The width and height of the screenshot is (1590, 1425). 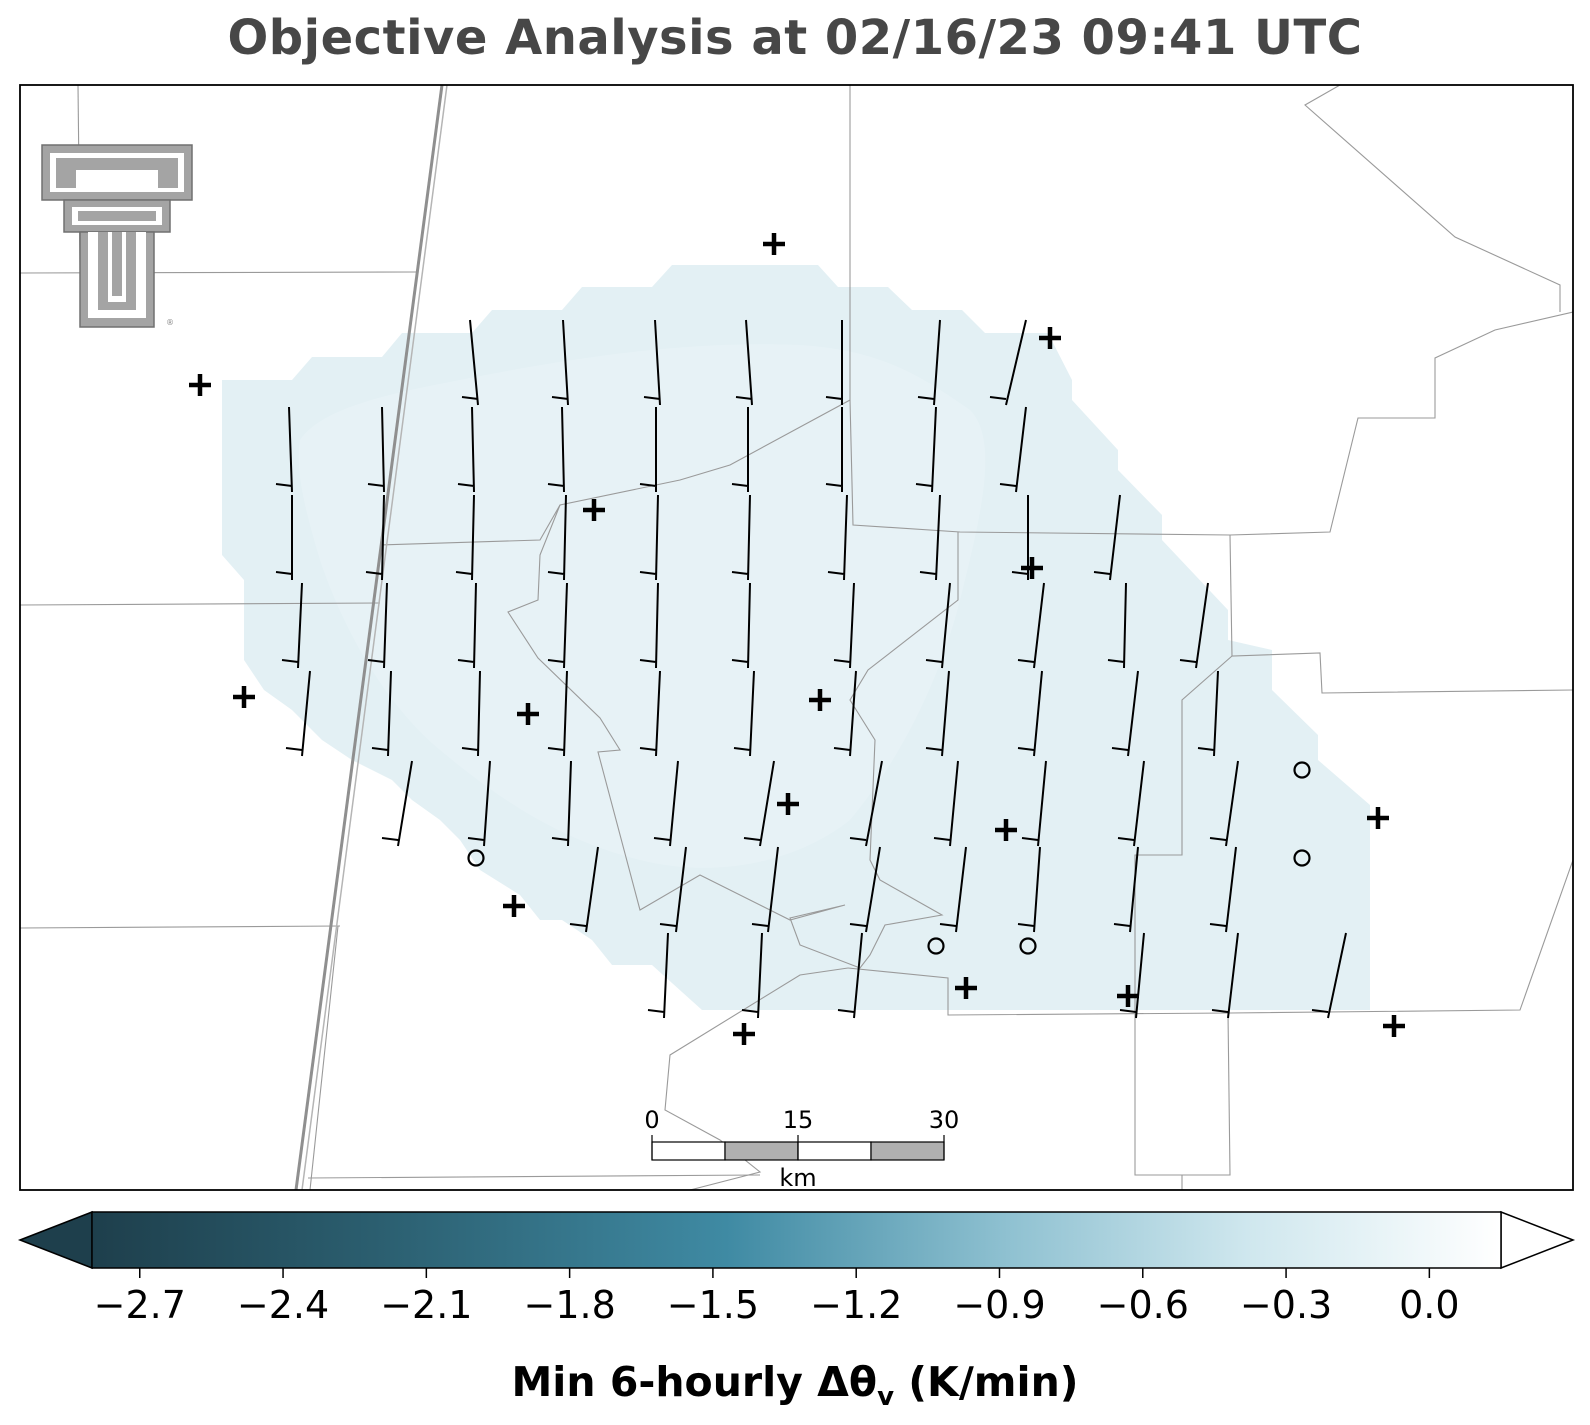 What do you see at coordinates (1538, 1240) in the screenshot?
I see `colorbar-extend-max` at bounding box center [1538, 1240].